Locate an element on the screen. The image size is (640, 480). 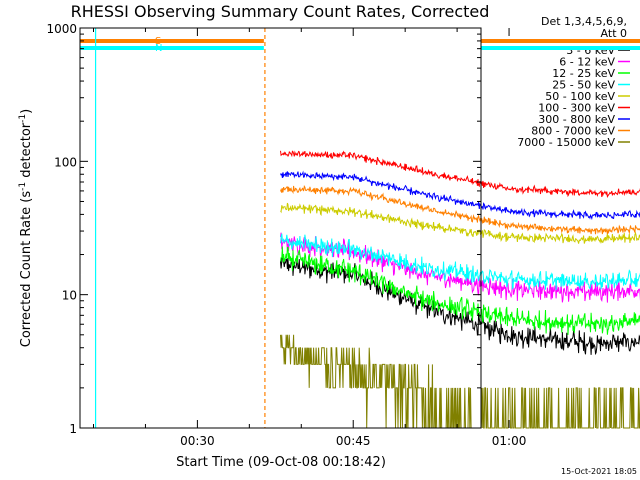
y-tick-label-0: 1 is located at coordinates (73, 429).